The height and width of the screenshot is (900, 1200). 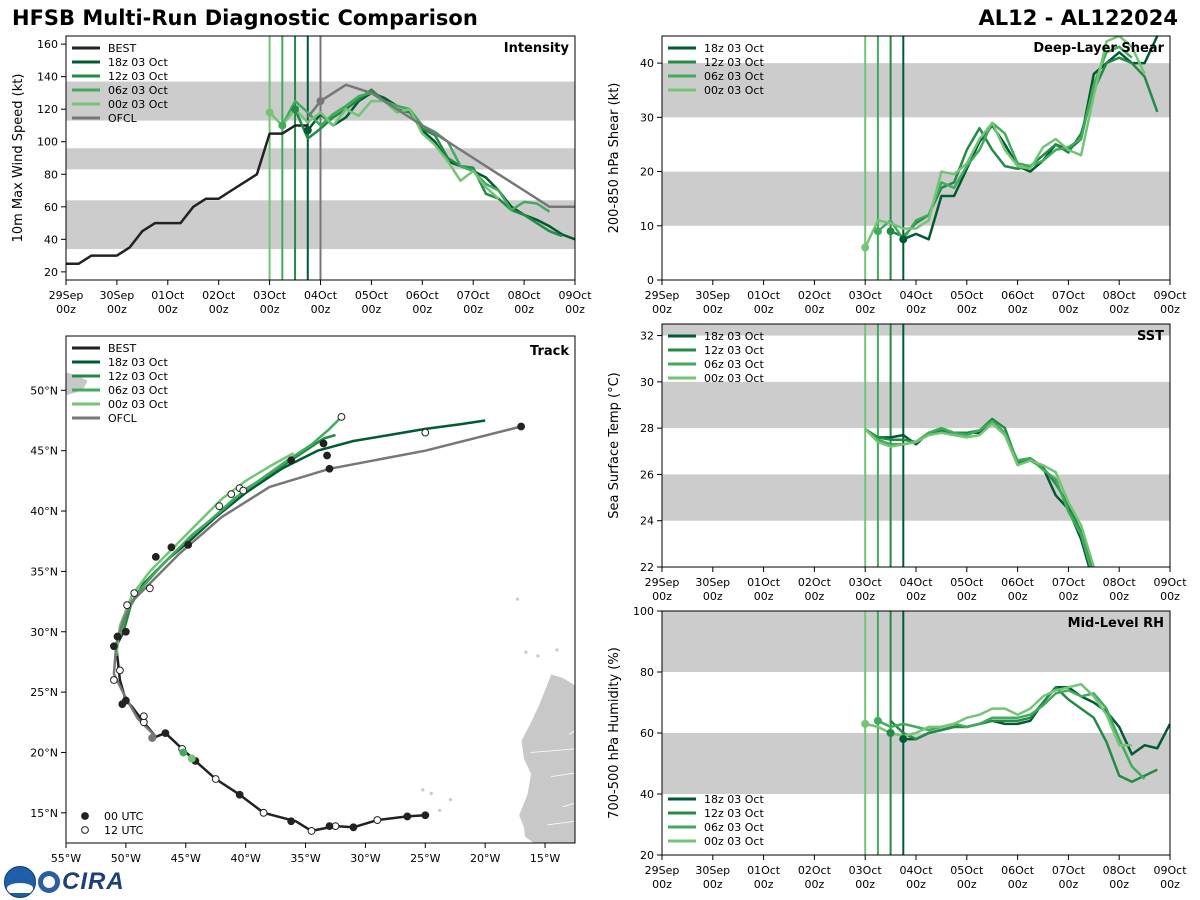 What do you see at coordinates (205, 554) in the screenshot?
I see `track-line-run_00z` at bounding box center [205, 554].